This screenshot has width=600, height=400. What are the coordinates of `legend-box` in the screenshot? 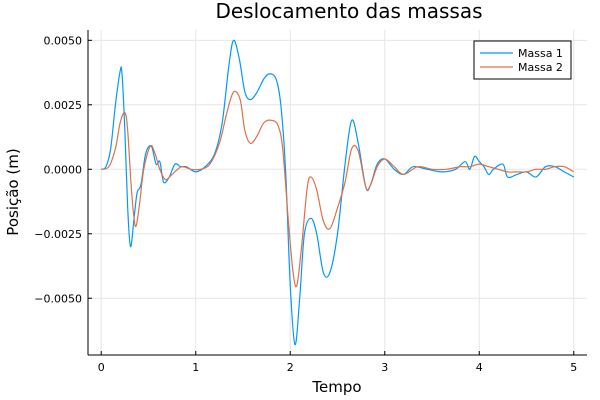 It's located at (522, 60).